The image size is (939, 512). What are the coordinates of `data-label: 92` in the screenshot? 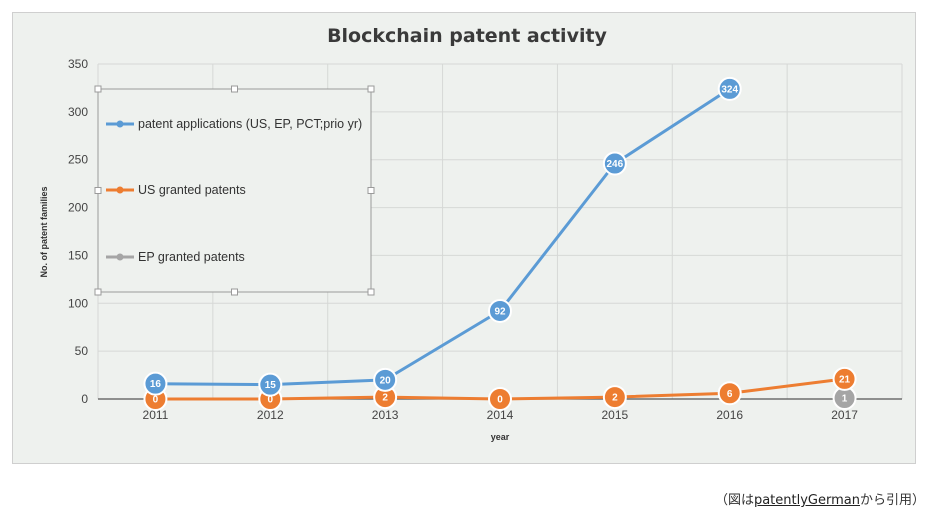 It's located at (500, 311).